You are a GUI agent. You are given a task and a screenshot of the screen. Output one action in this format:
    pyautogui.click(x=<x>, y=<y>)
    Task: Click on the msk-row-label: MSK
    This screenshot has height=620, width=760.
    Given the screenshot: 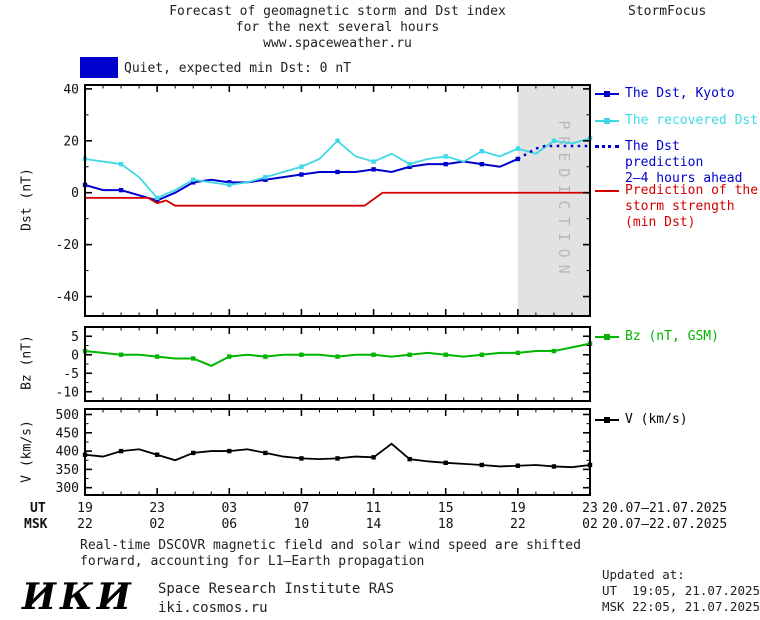 What is the action you would take?
    pyautogui.click(x=36, y=524)
    